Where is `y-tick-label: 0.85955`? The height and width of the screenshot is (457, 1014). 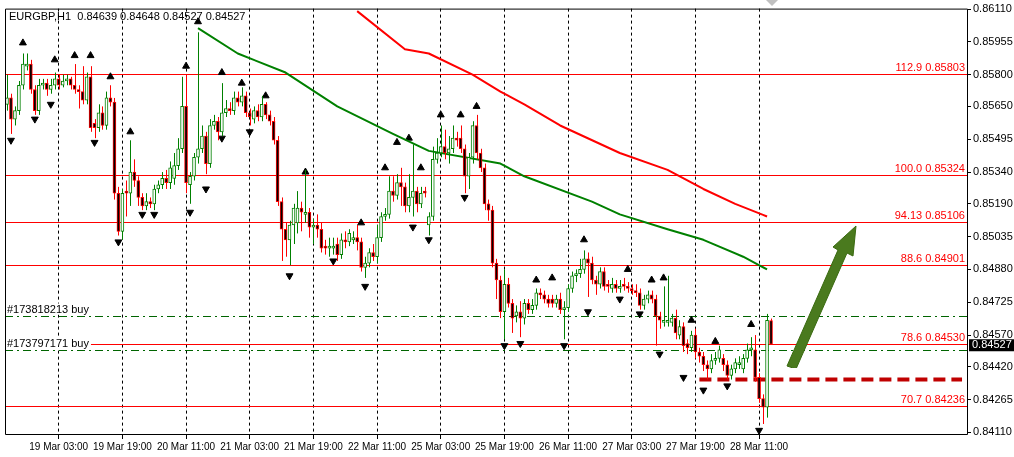
y-tick-label: 0.85955 is located at coordinates (993, 40).